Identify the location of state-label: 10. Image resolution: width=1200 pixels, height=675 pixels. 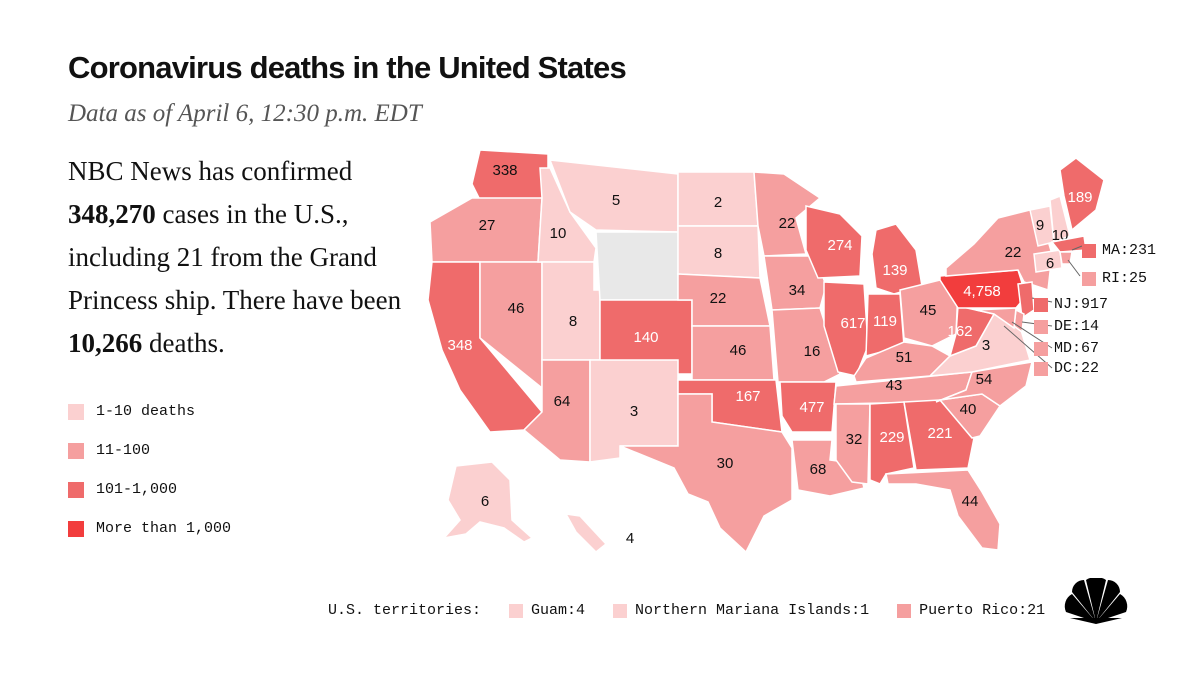
(558, 233).